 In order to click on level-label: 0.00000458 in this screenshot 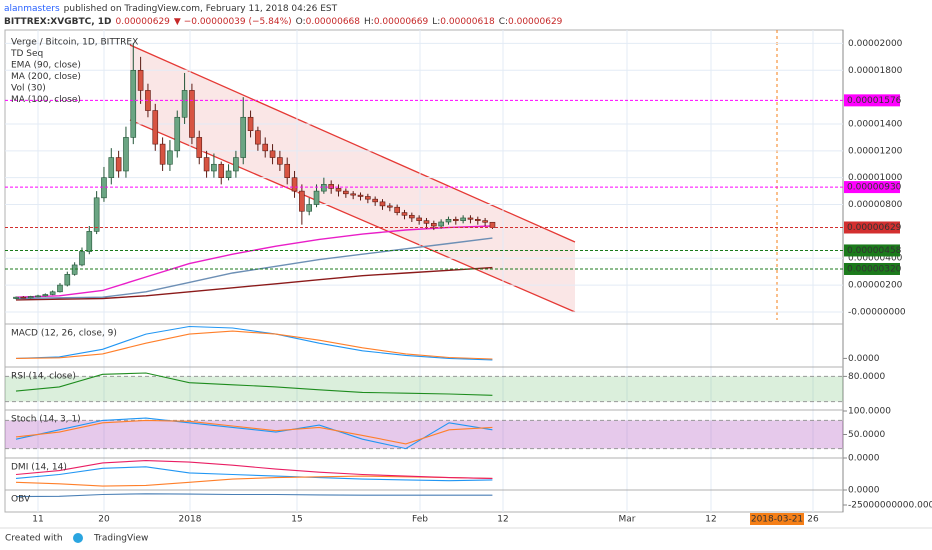, I will do `click(874, 251)`.